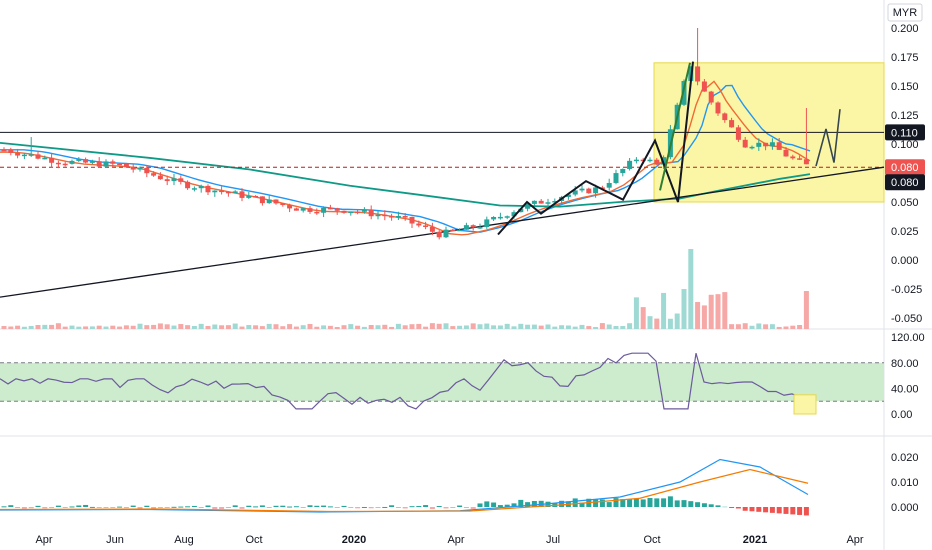  Describe the element at coordinates (905, 87) in the screenshot. I see `price-tick-label: 0.150` at that location.